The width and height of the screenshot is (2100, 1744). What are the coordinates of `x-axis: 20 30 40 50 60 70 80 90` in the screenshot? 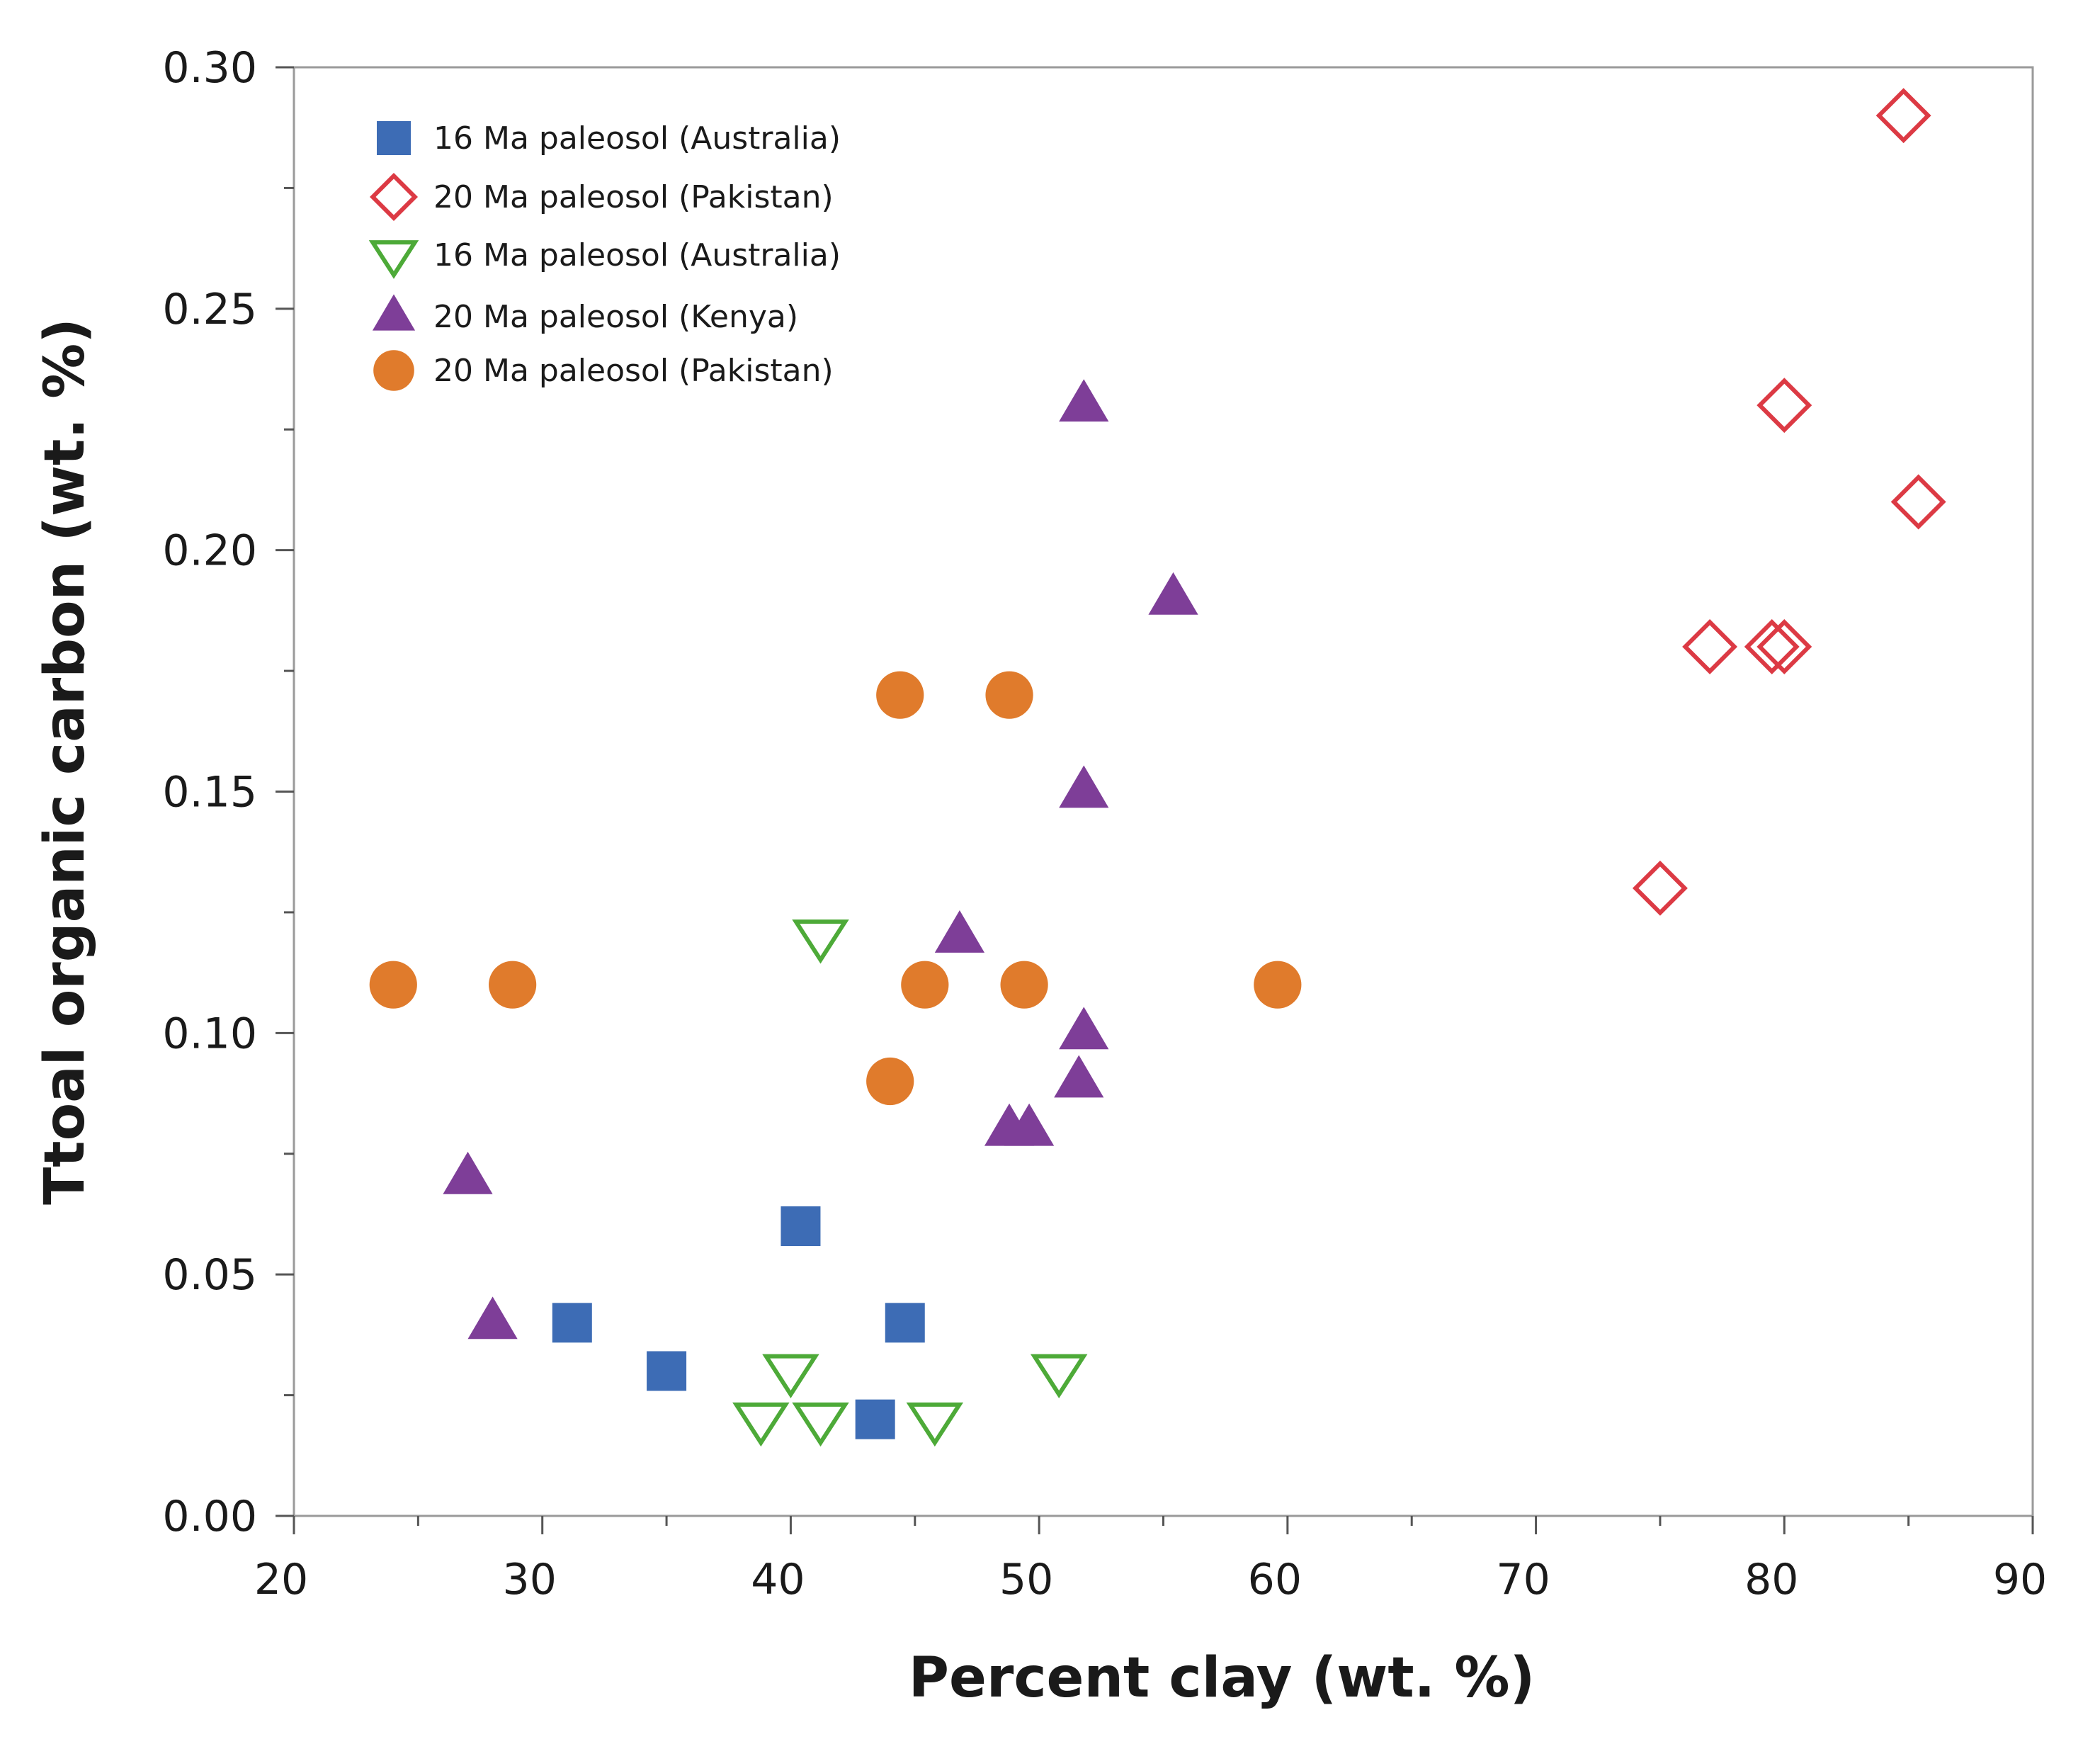 It's located at (1151, 1560).